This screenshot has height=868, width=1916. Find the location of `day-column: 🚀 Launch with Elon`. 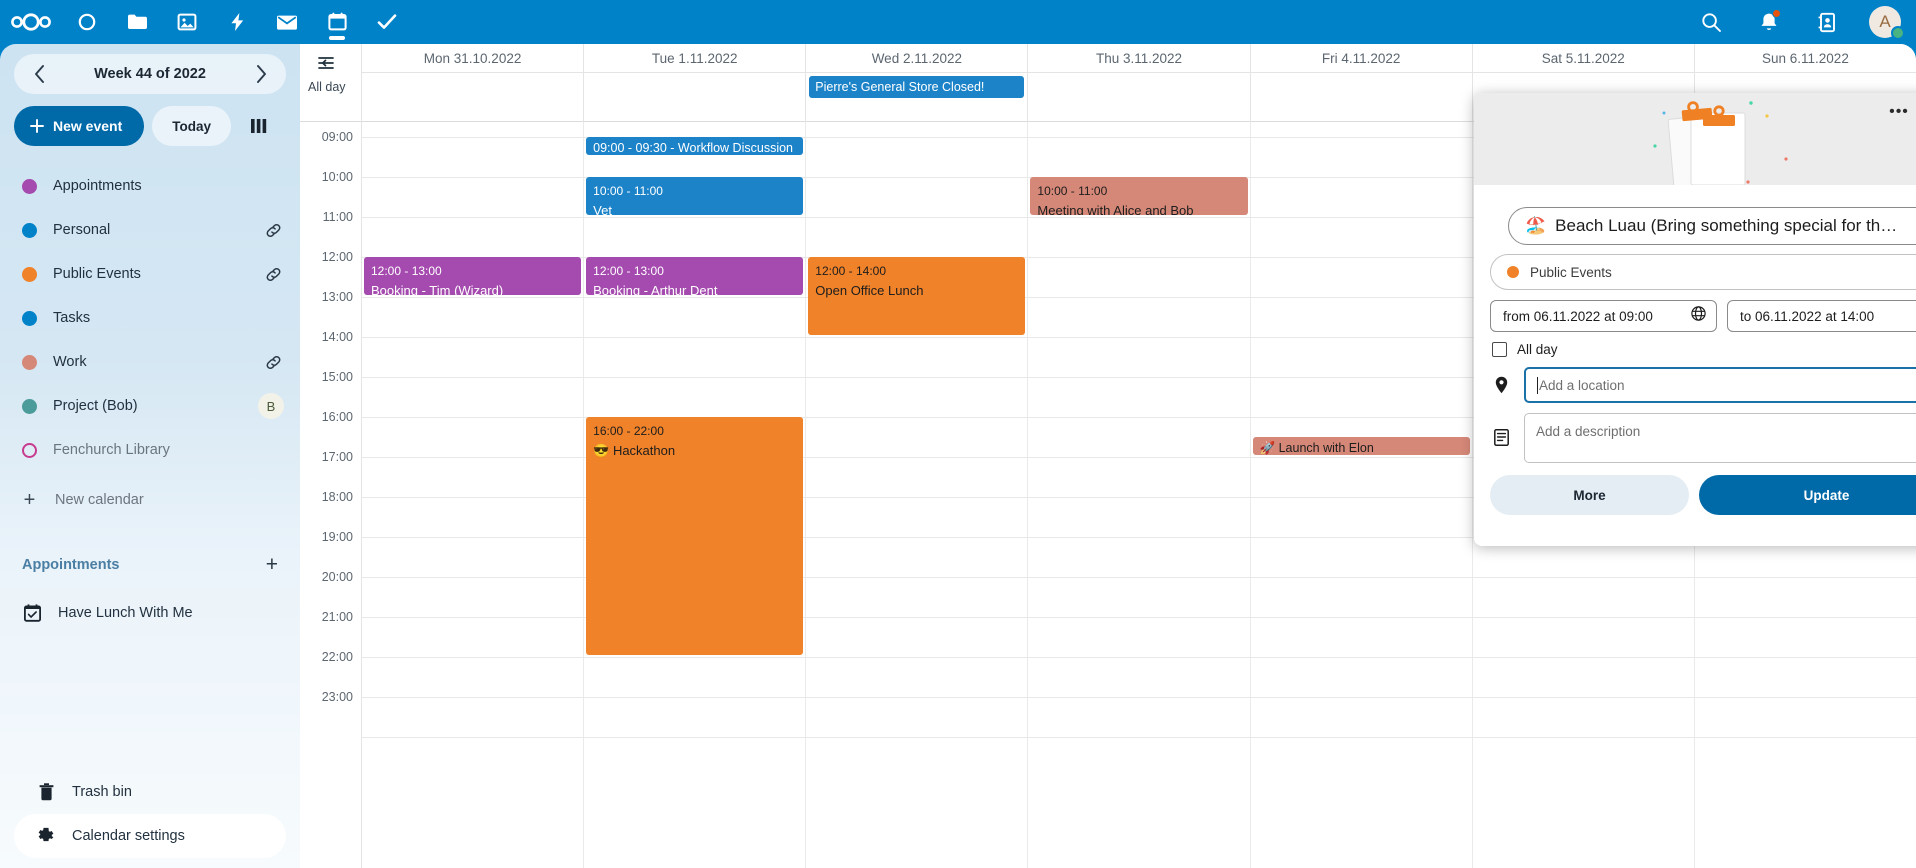

day-column: 🚀 Launch with Elon is located at coordinates (1361, 495).